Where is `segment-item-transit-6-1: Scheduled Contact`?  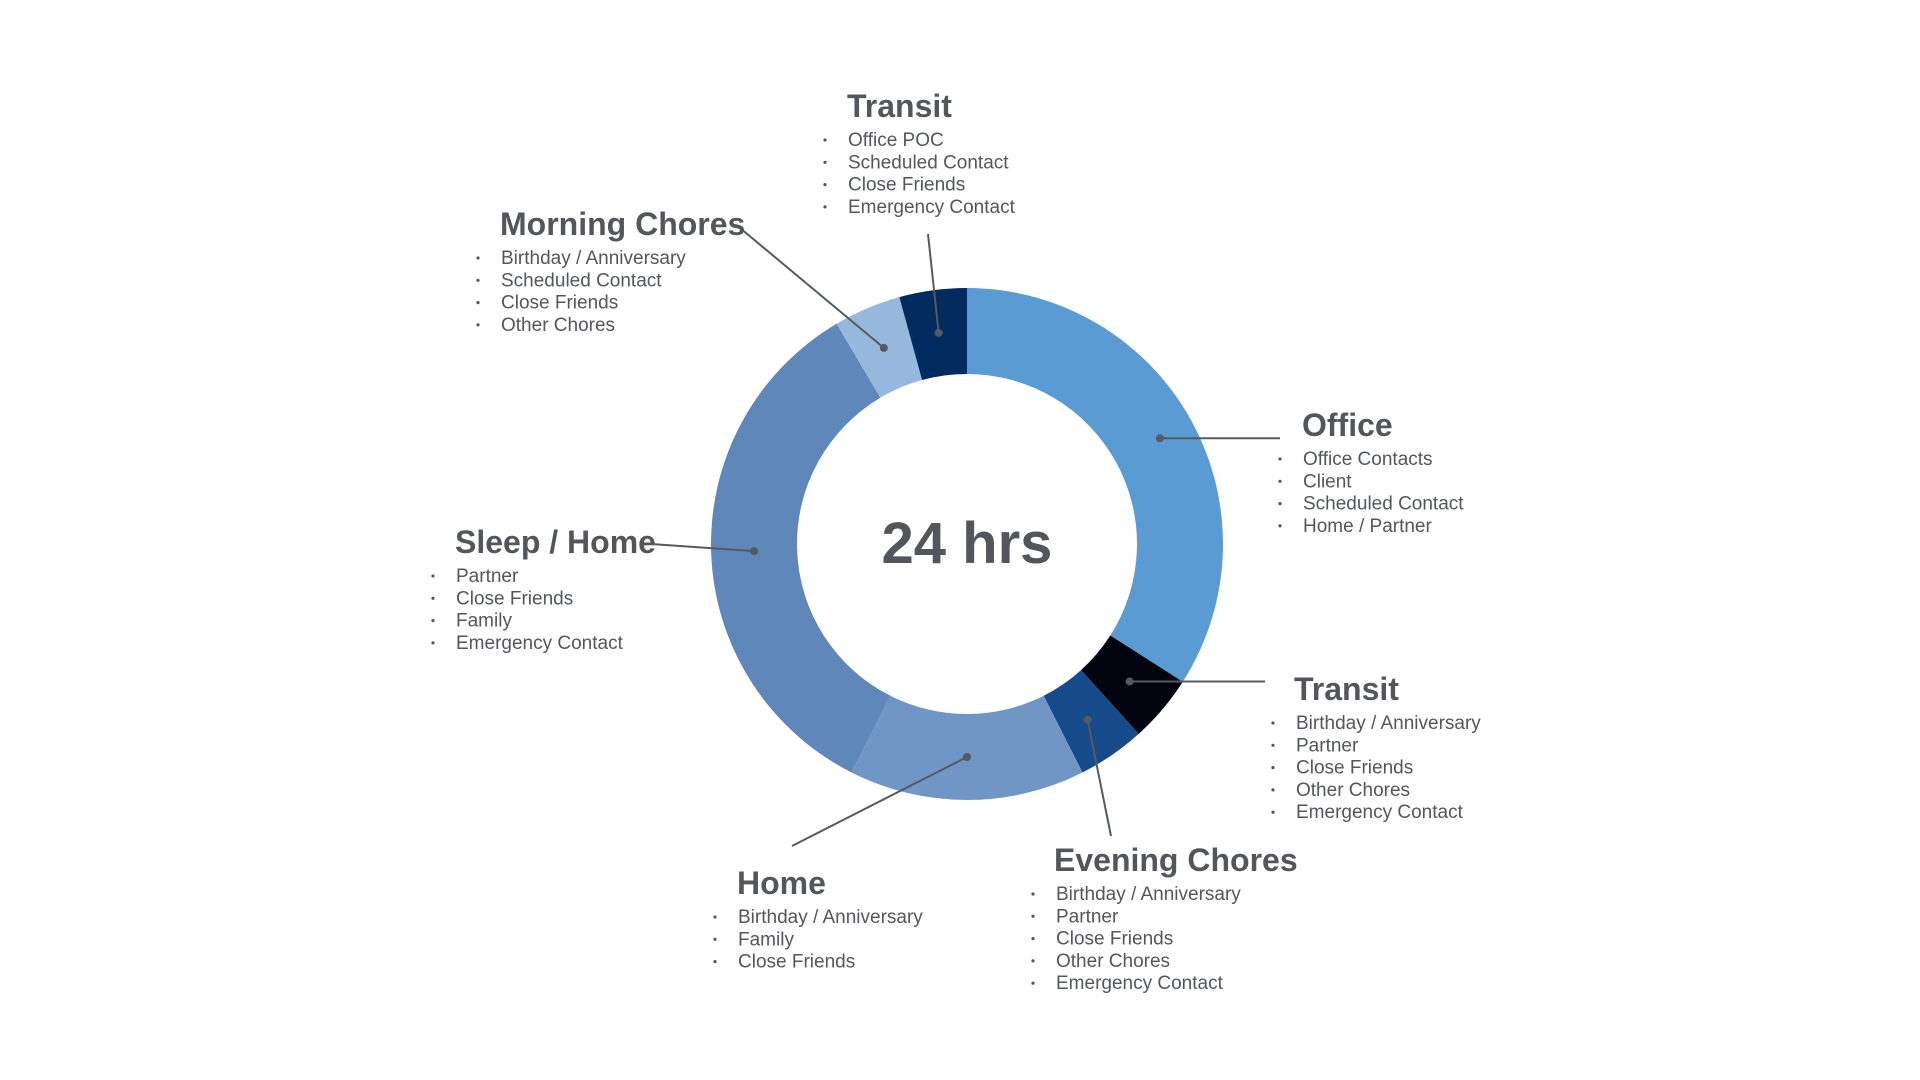 segment-item-transit-6-1: Scheduled Contact is located at coordinates (928, 162).